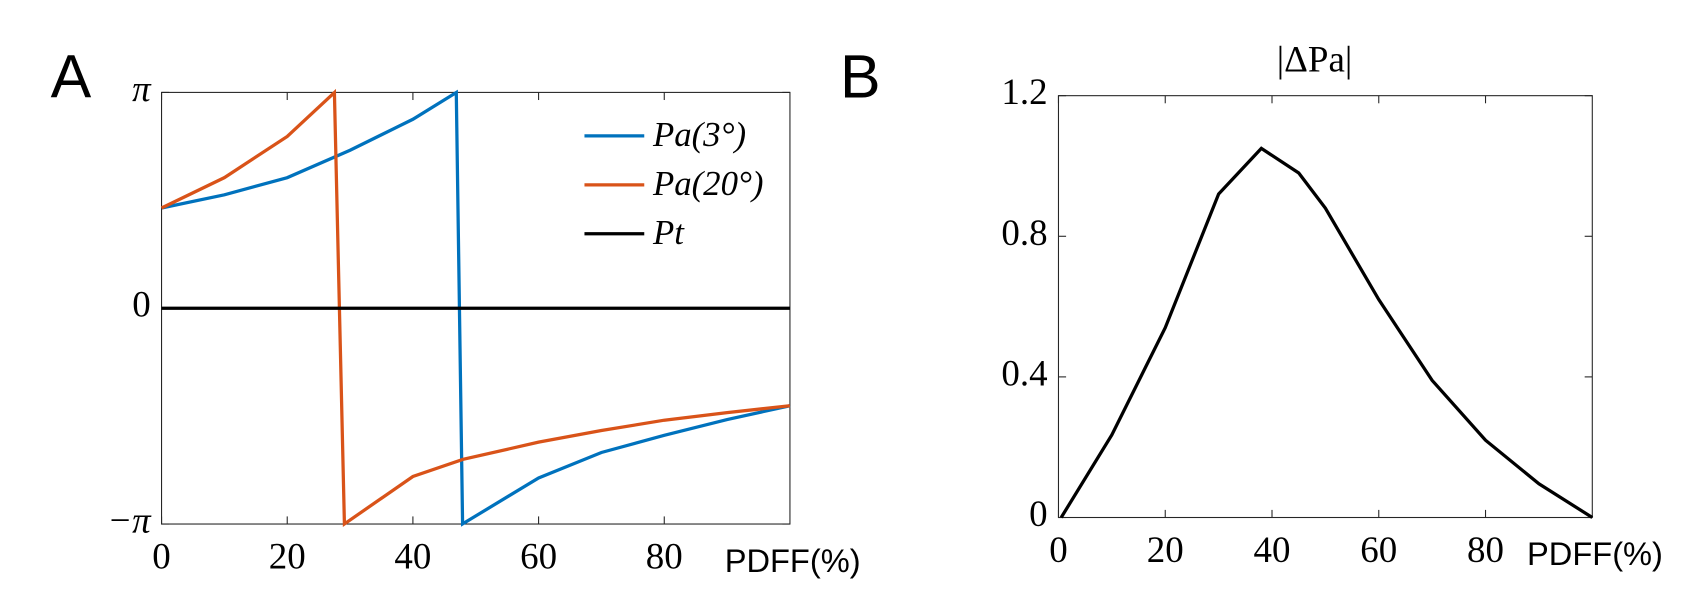  Describe the element at coordinates (708, 183) in the screenshot. I see `legend-label: Pa(20°)` at that location.